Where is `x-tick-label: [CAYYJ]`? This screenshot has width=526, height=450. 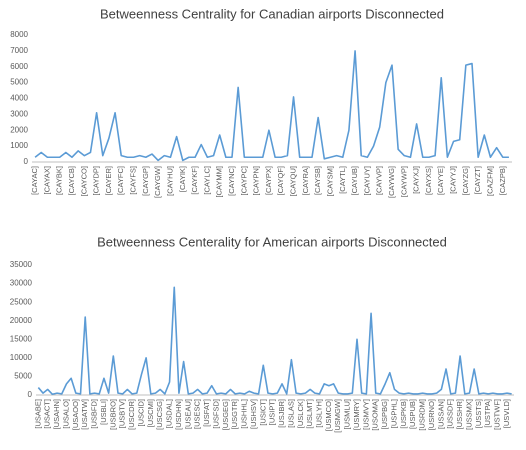
x-tick-label: [CAYYJ] is located at coordinates (453, 180).